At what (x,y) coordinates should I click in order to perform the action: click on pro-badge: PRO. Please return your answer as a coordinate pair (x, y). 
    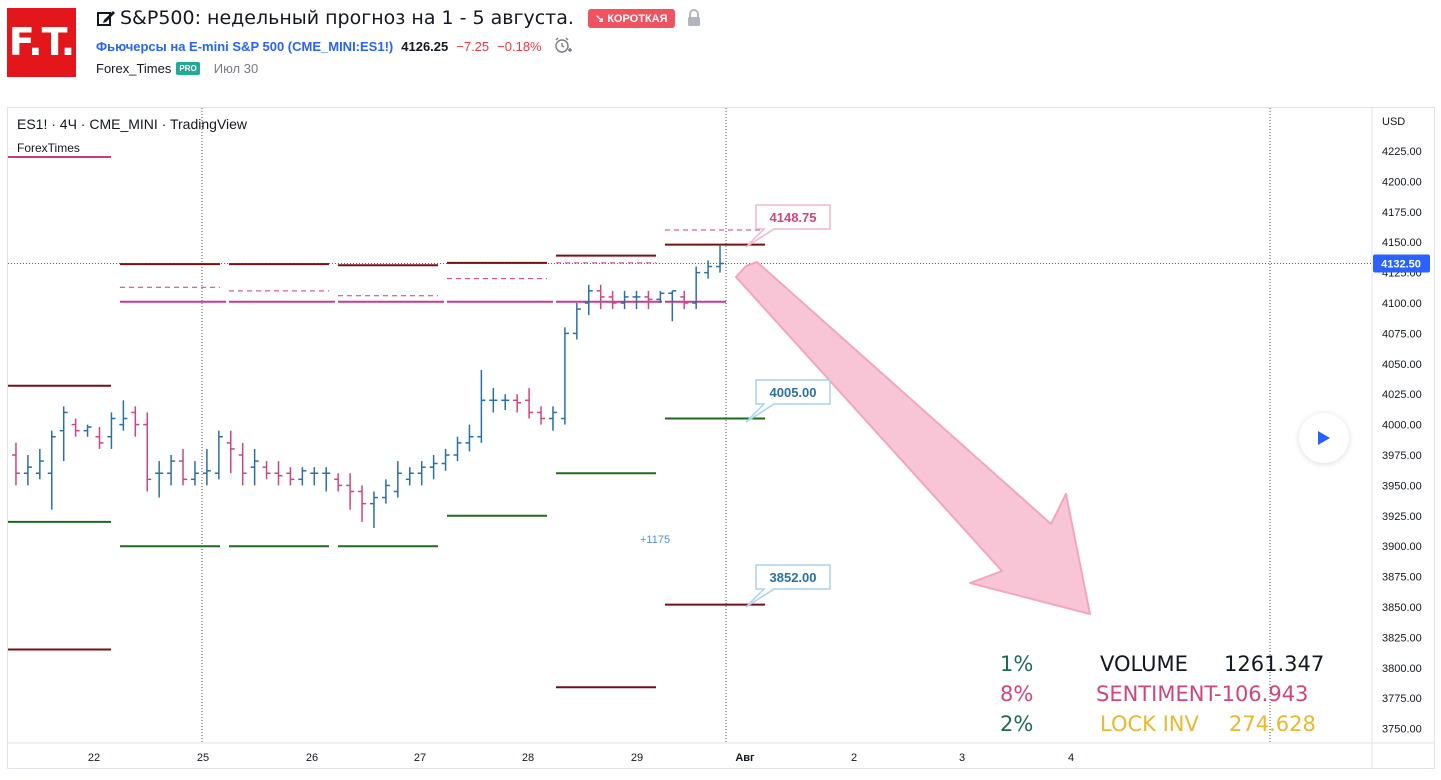
    Looking at the image, I should click on (188, 68).